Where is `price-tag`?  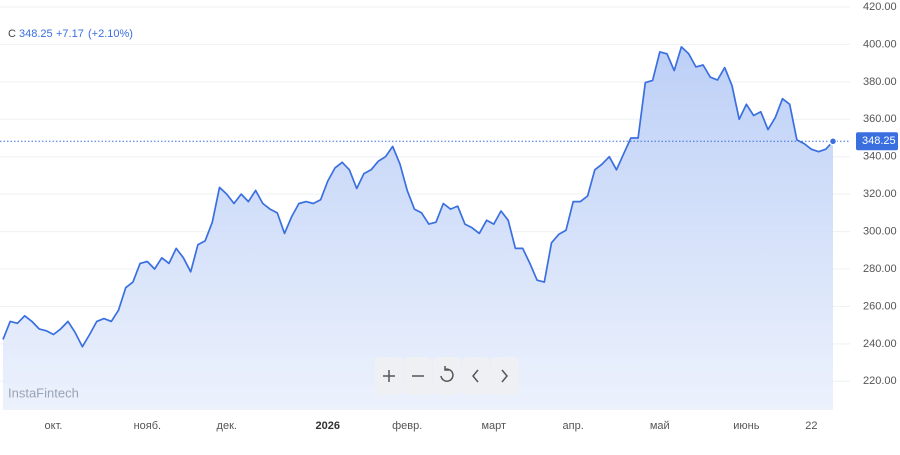 price-tag is located at coordinates (877, 141).